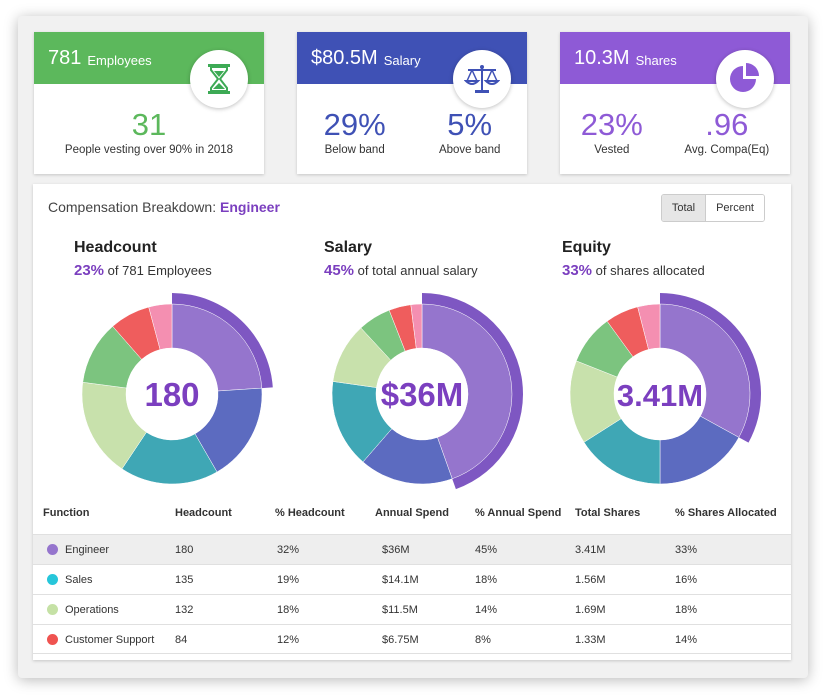  Describe the element at coordinates (184, 550) in the screenshot. I see `row-headcount: 180` at that location.